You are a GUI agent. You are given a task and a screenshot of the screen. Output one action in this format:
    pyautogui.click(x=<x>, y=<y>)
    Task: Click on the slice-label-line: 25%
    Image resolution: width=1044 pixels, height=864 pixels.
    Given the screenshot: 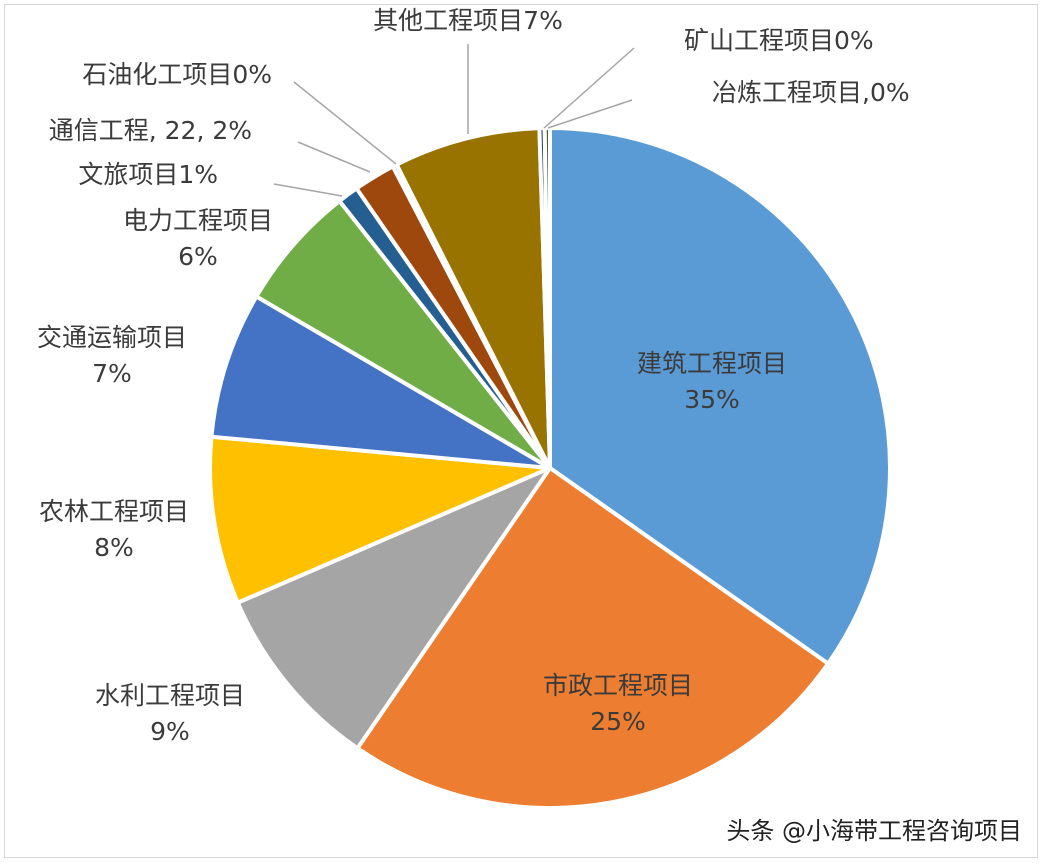 What is the action you would take?
    pyautogui.click(x=618, y=721)
    